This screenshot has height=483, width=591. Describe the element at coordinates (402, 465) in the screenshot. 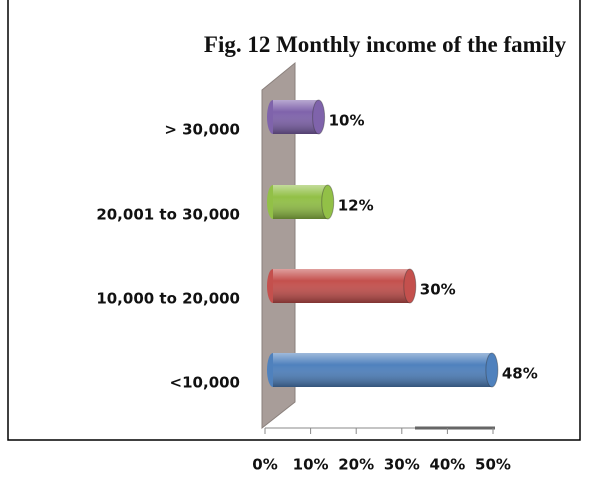

I see `x-tick-label: 30%` at that location.